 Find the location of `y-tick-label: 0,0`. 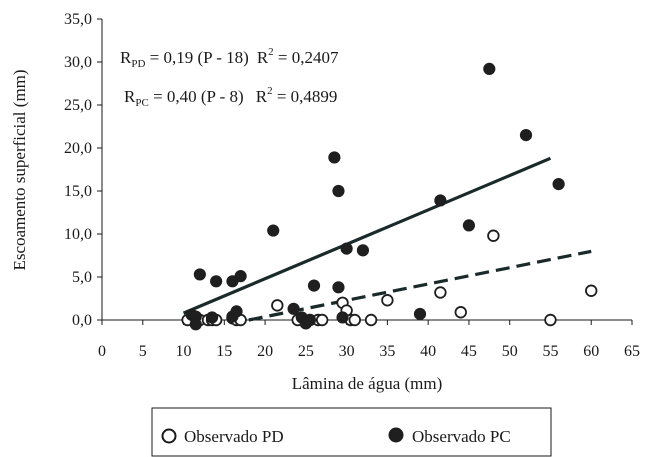

y-tick-label: 0,0 is located at coordinates (82, 320).